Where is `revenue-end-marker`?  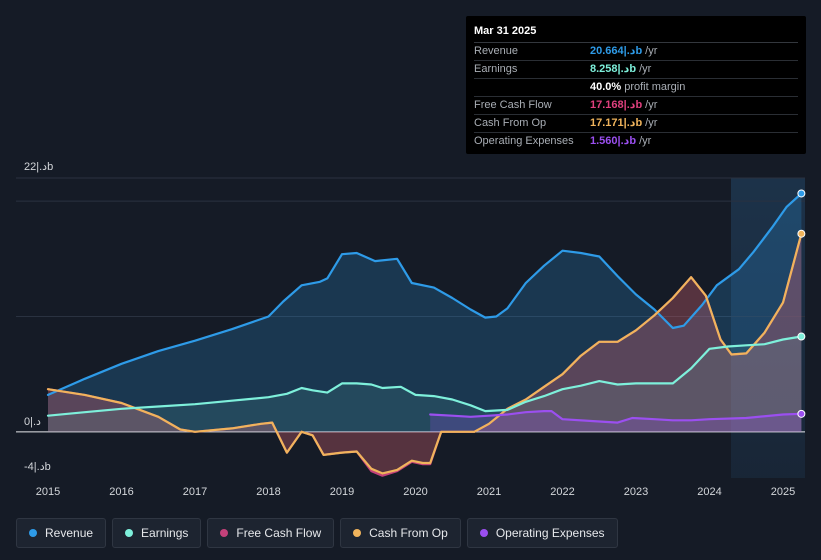
revenue-end-marker is located at coordinates (801, 193).